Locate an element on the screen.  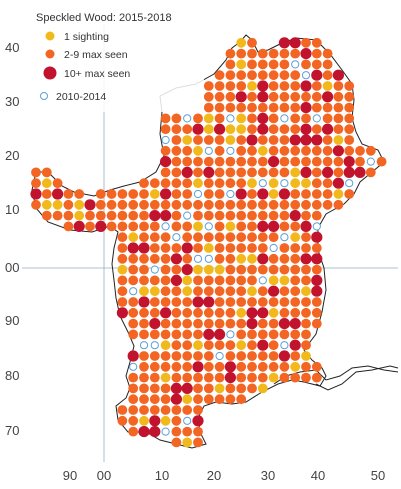
map-title: Speckled Wood: 2015-2018 is located at coordinates (104, 18).